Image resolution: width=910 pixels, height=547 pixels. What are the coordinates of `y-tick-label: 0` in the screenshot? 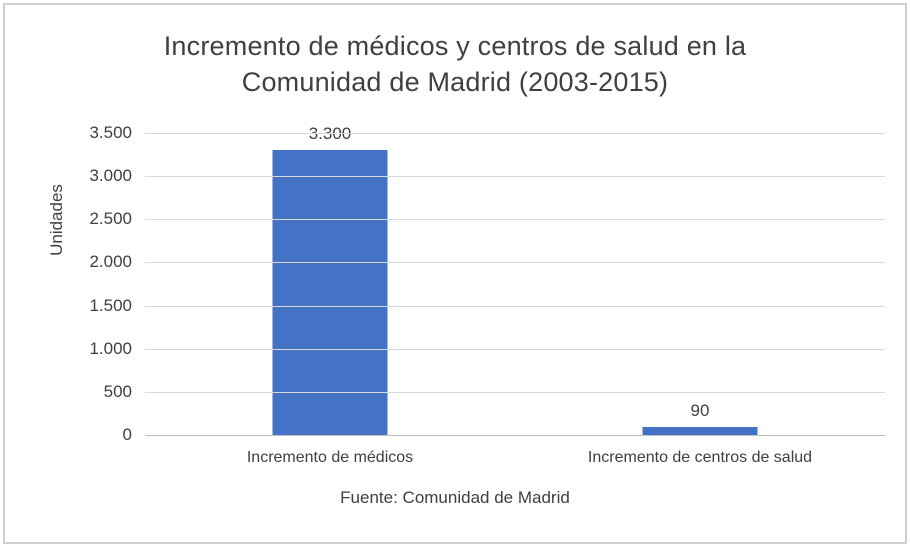 It's located at (127, 434).